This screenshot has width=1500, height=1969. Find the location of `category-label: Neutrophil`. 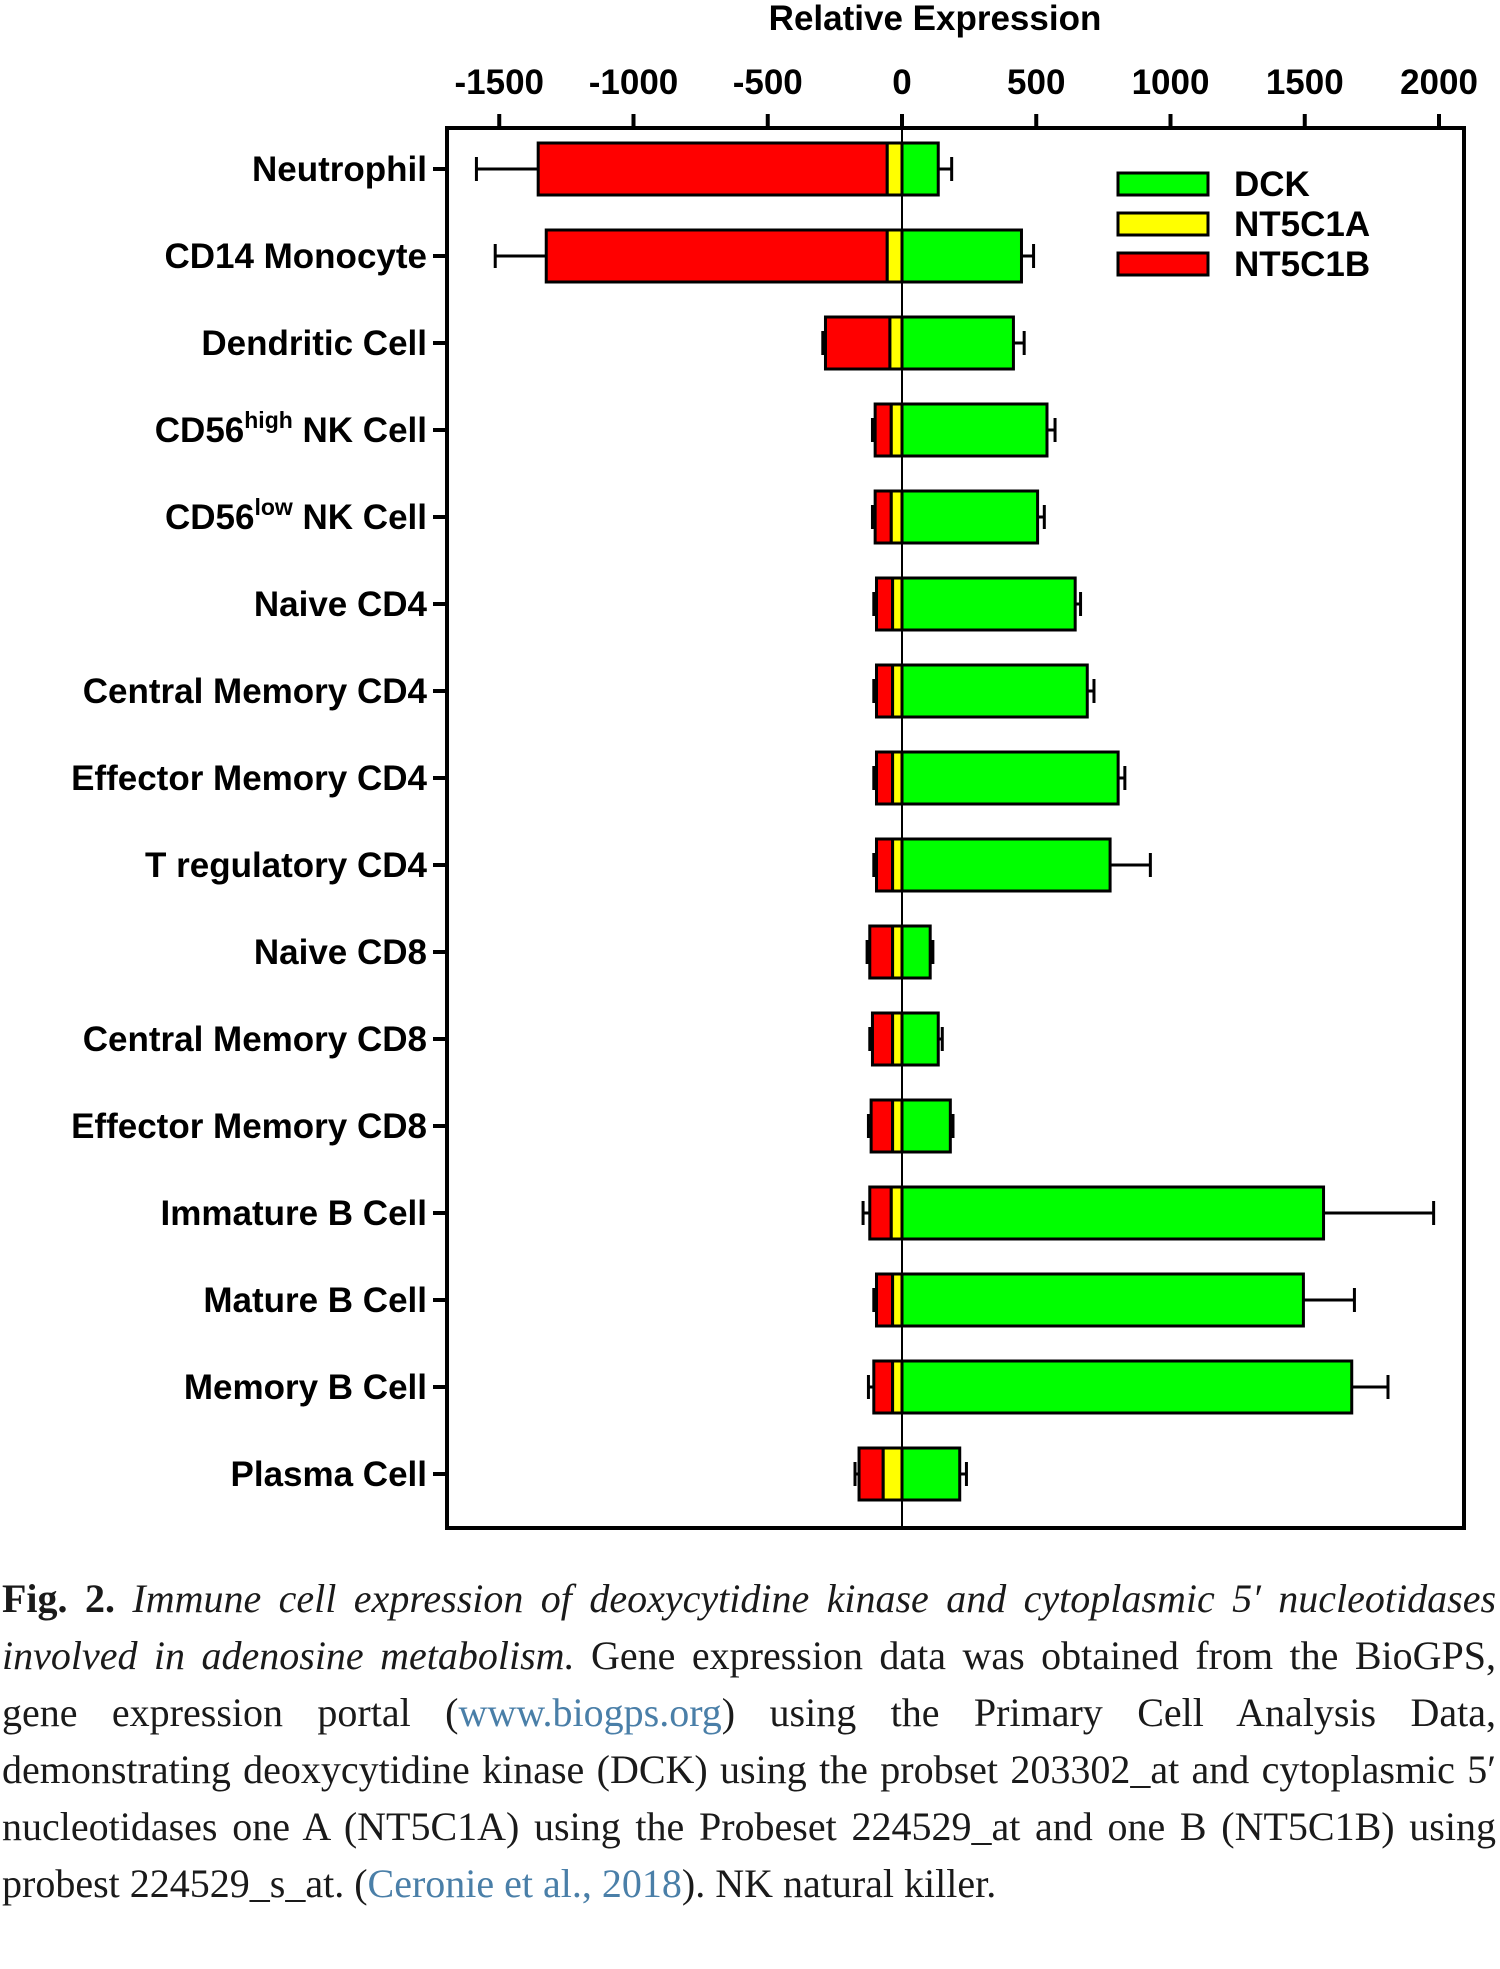

category-label: Neutrophil is located at coordinates (339, 169).